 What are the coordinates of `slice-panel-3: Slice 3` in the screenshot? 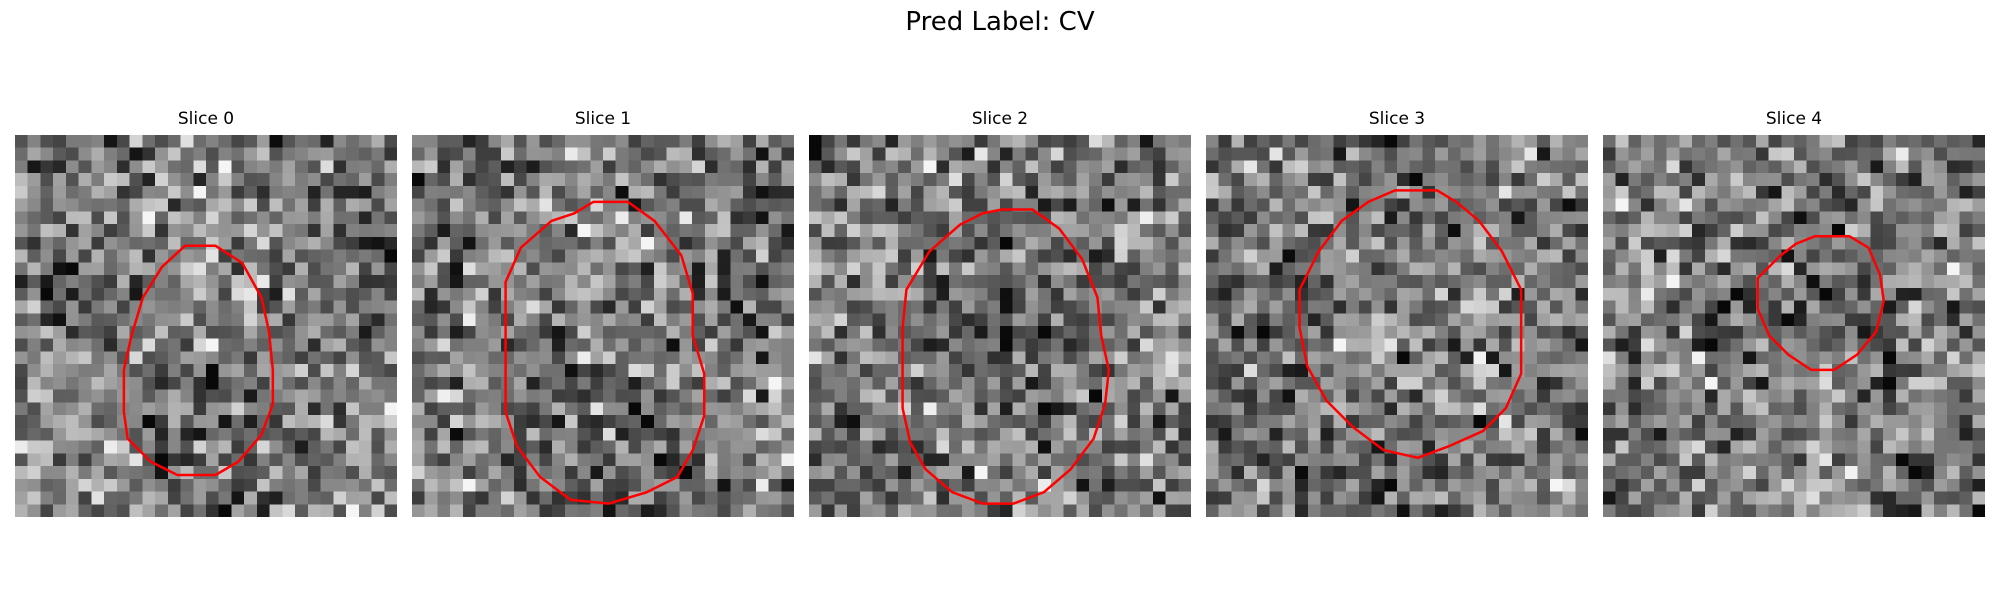 It's located at (1397, 312).